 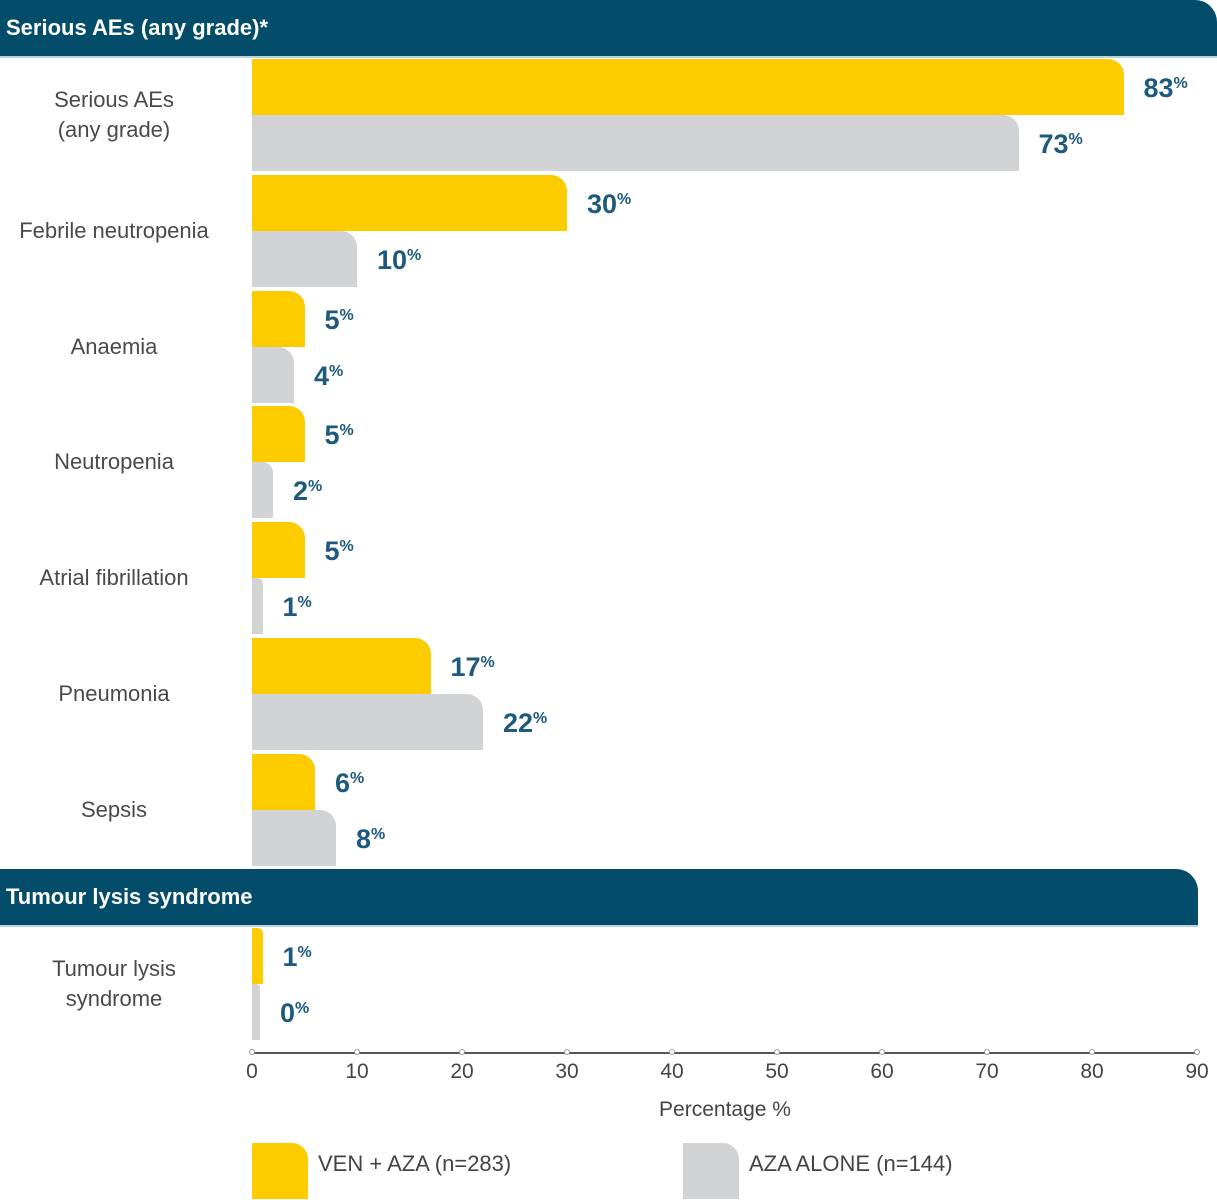 I want to click on value-label: 17%, so click(x=473, y=667).